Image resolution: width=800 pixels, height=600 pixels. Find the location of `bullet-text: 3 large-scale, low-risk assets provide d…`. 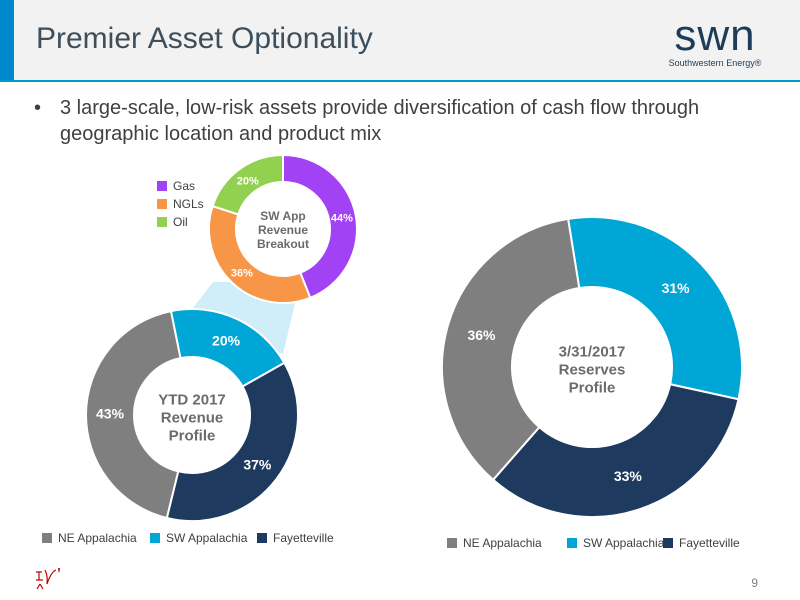

bullet-text: 3 large-scale, low-risk assets provide d… is located at coordinates (380, 121).